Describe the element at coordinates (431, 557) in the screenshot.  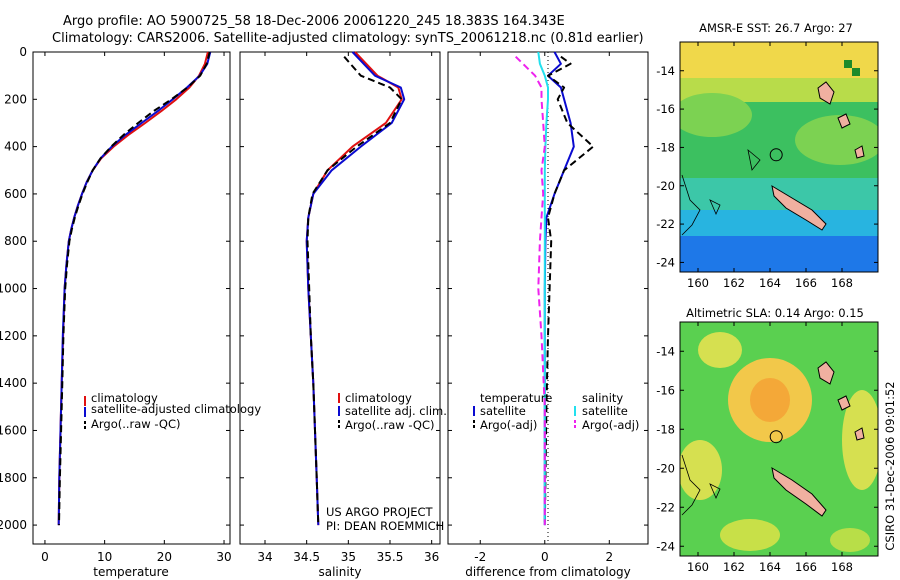
I see `x-tick-label: 36` at that location.